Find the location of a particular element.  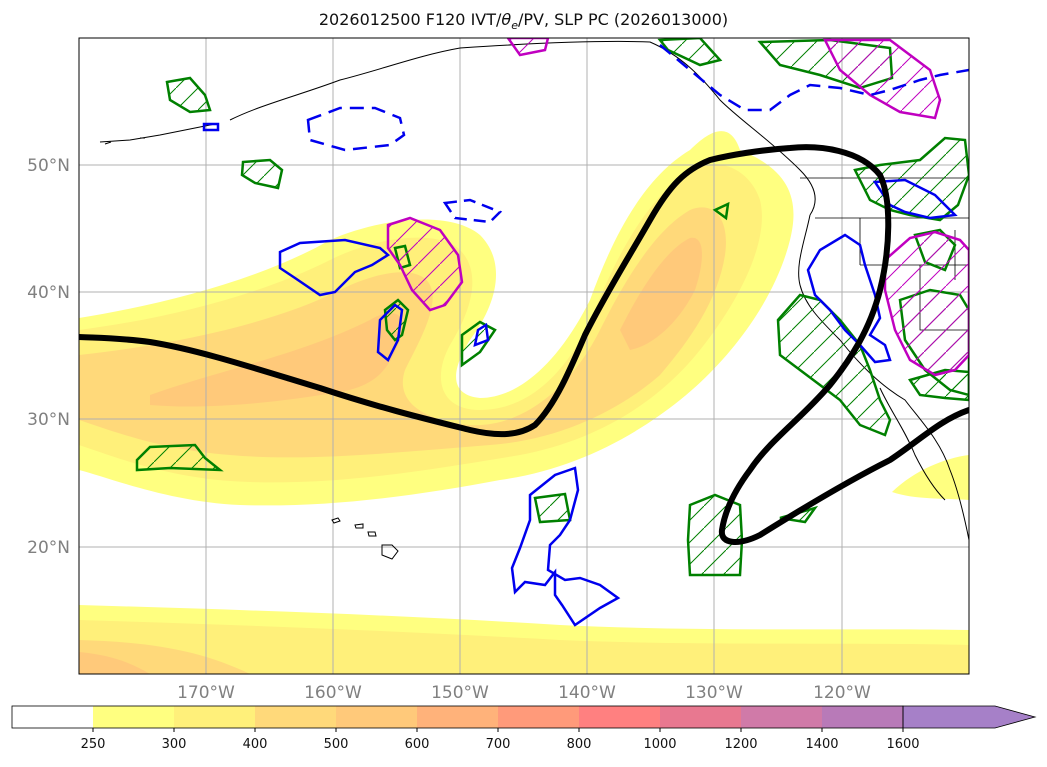

hawaii-islands is located at coordinates (365, 538).